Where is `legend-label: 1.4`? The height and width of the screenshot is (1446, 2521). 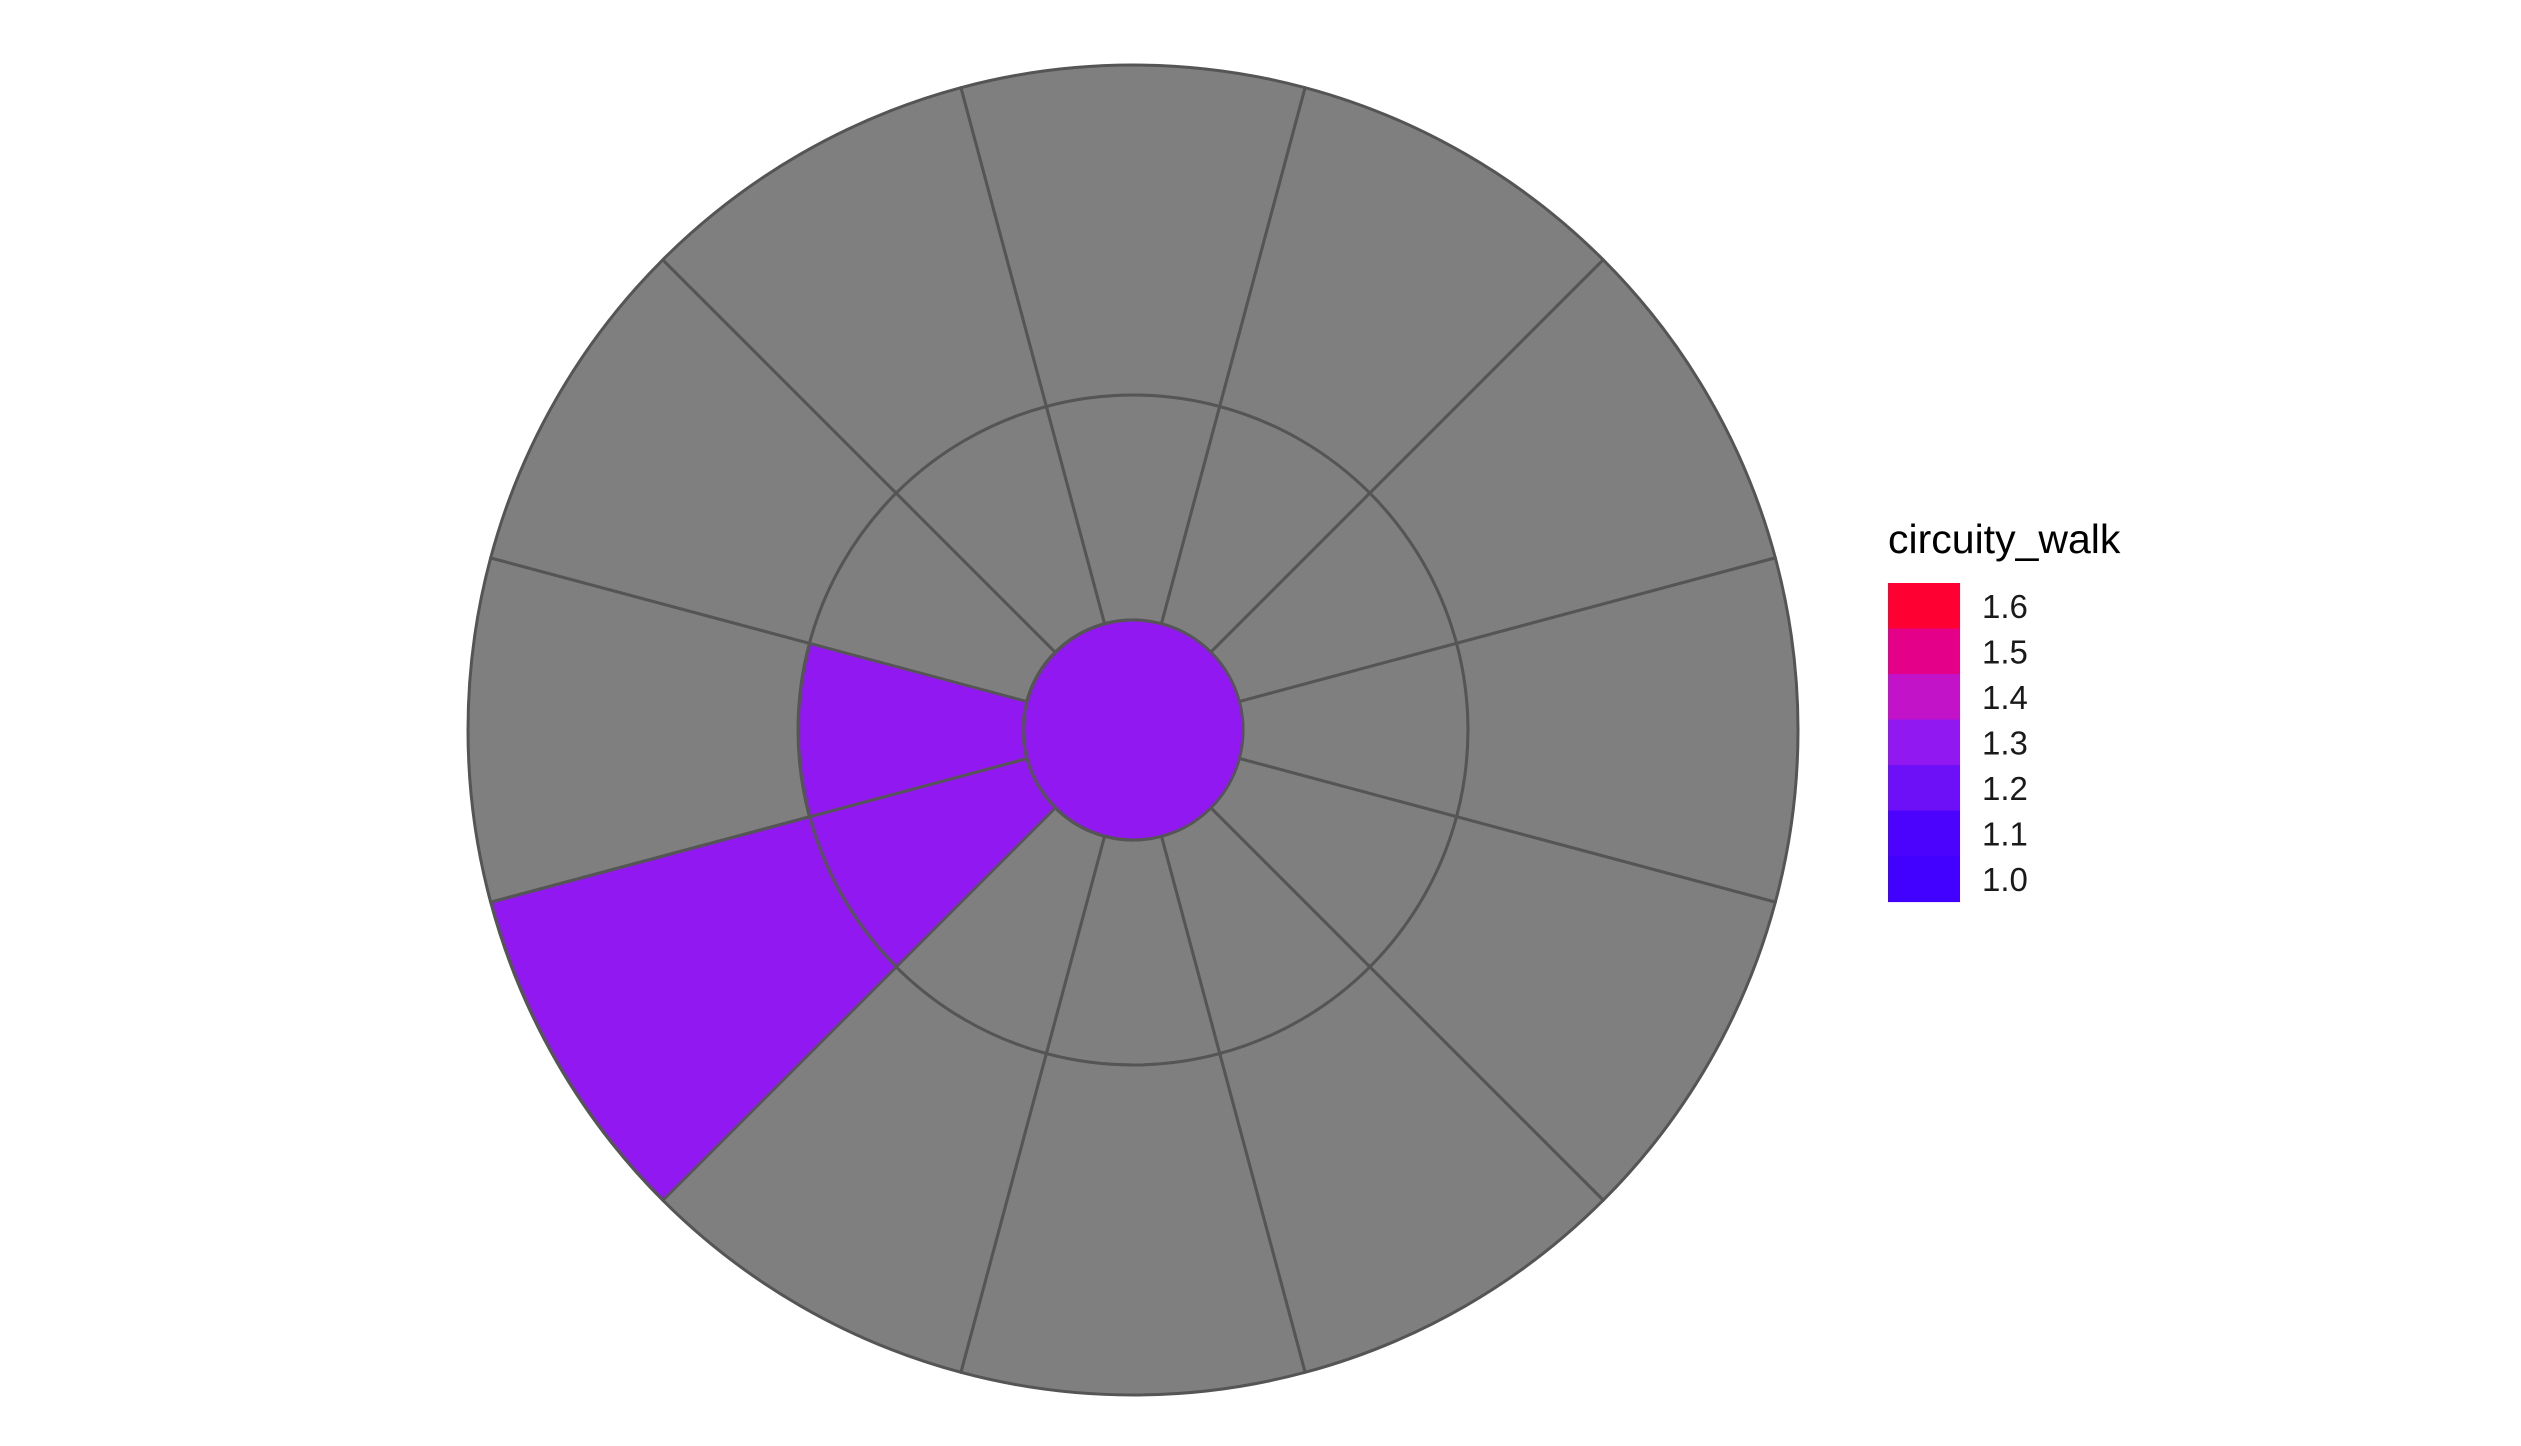 legend-label: 1.4 is located at coordinates (2005, 697).